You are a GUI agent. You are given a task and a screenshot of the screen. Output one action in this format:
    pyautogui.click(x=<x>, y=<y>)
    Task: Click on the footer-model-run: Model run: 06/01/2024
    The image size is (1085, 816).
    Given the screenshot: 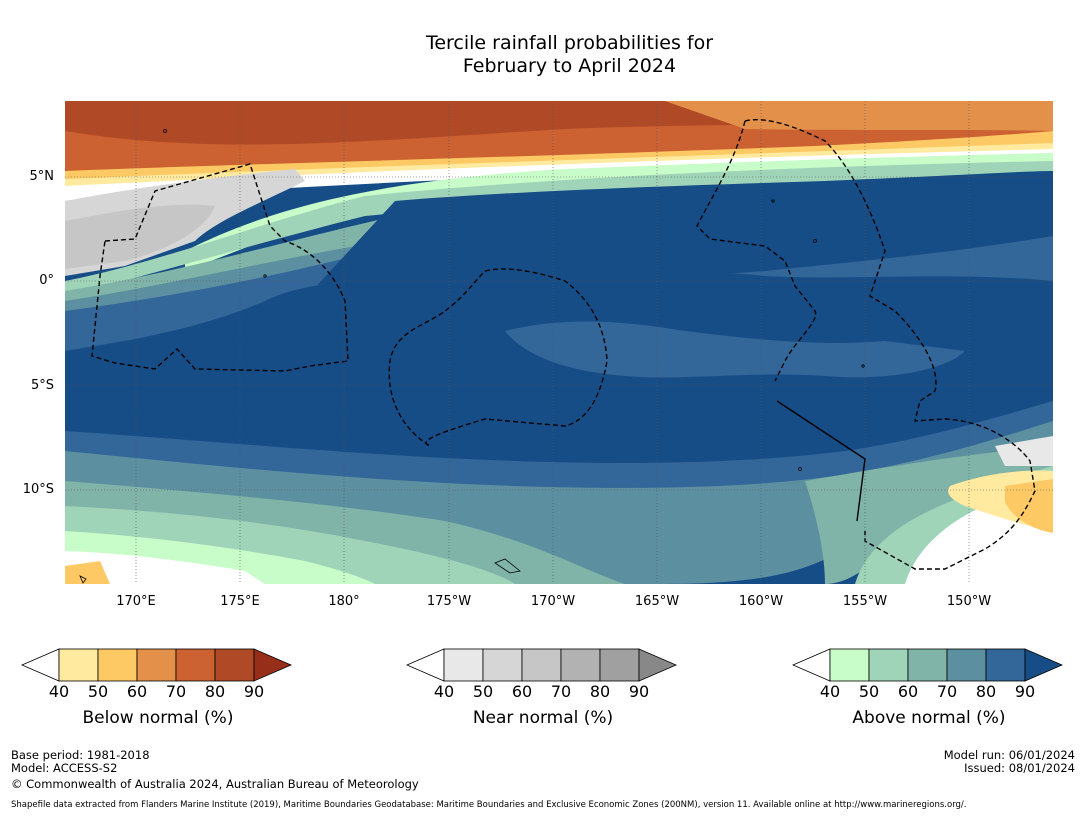 What is the action you would take?
    pyautogui.click(x=1009, y=755)
    